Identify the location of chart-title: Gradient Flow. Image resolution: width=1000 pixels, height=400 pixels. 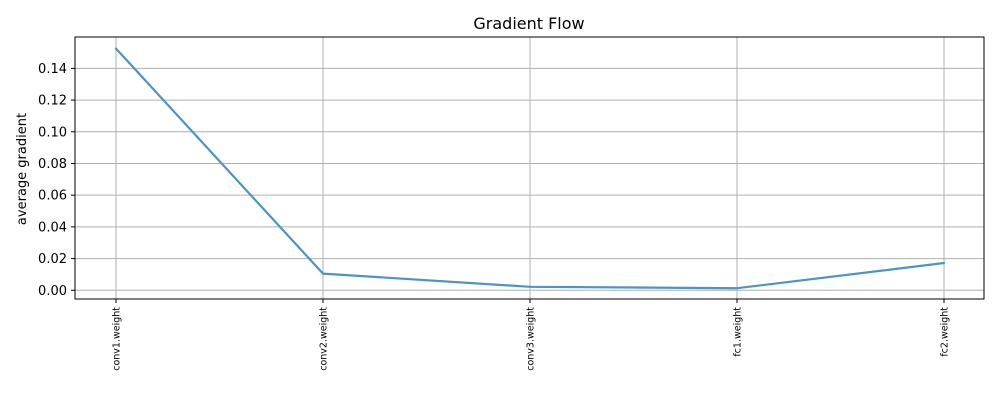
(528, 23).